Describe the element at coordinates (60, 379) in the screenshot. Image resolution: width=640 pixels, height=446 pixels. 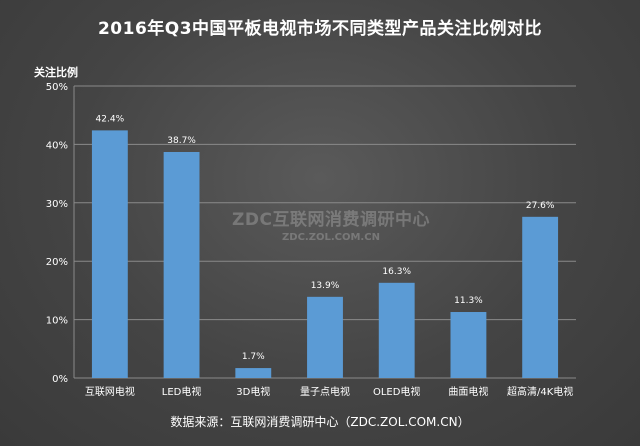
I see `y-tick-label: 0%` at that location.